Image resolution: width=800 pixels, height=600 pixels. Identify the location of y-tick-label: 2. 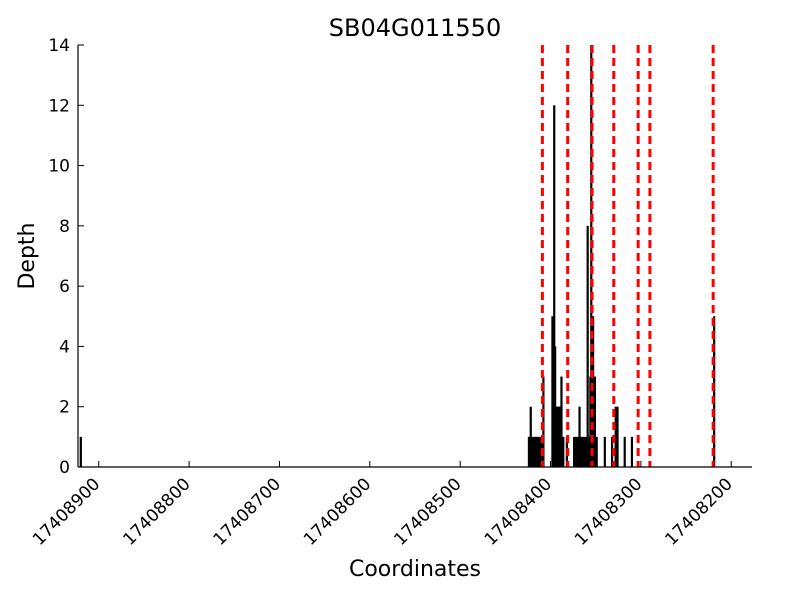
(64, 408).